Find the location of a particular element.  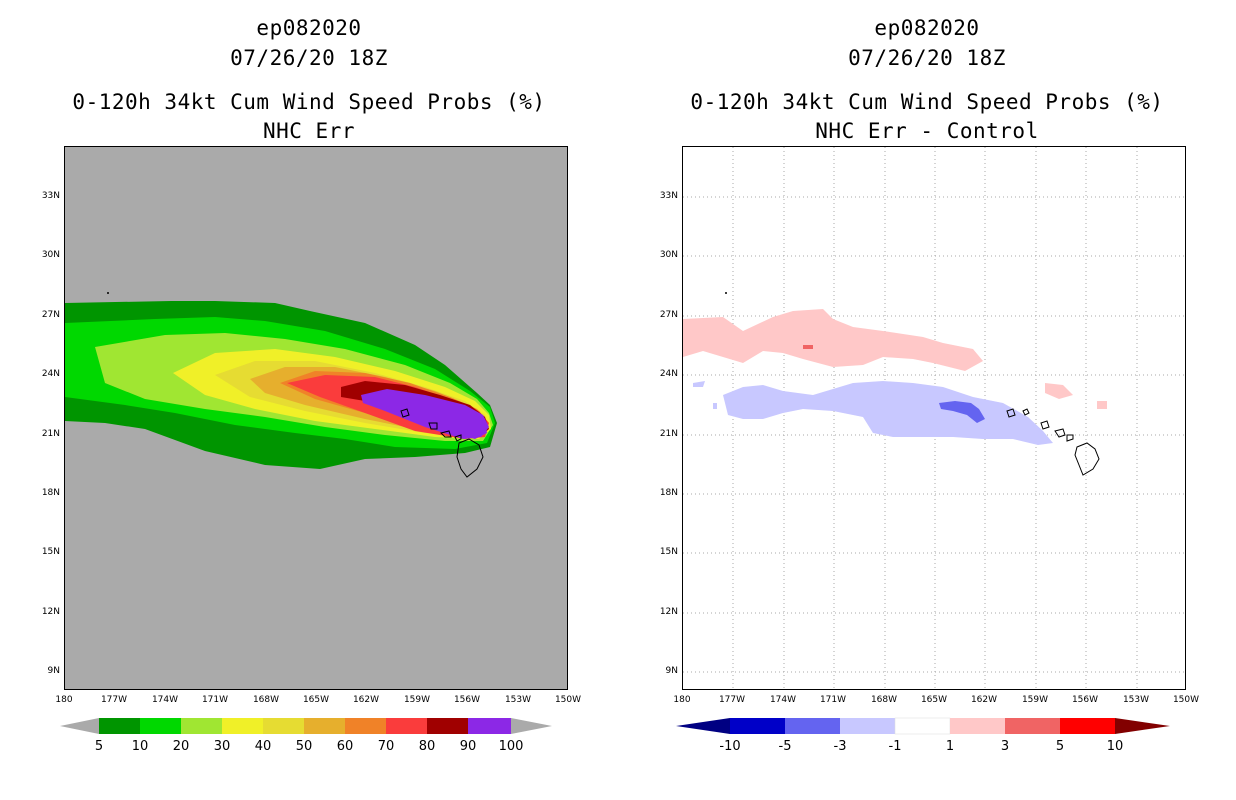

colorbar-label: 80 is located at coordinates (427, 746).